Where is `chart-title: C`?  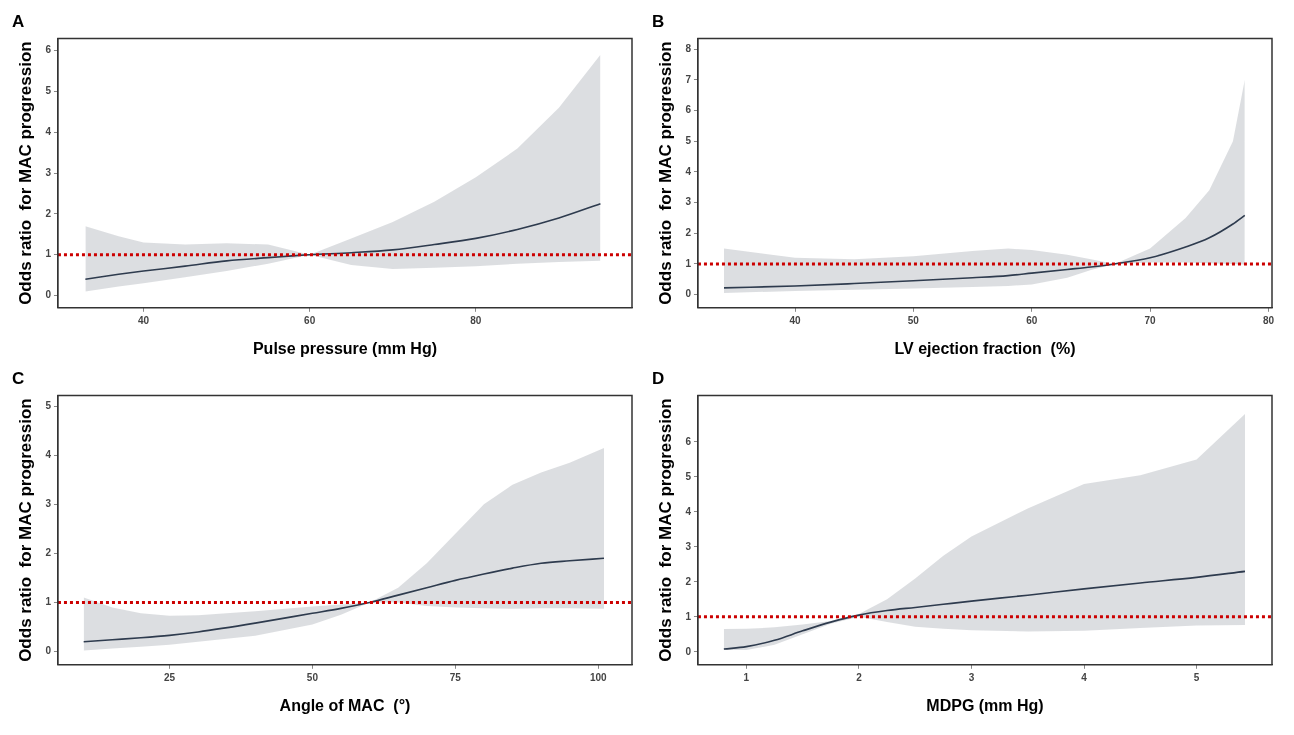 chart-title: C is located at coordinates (18, 378).